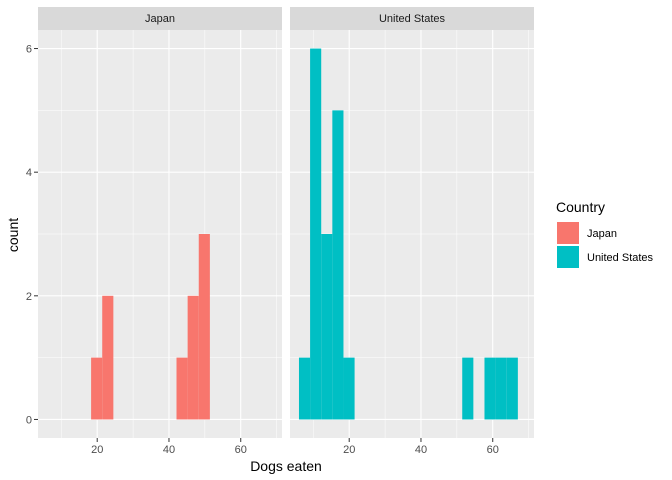 The image size is (672, 480). What do you see at coordinates (29, 297) in the screenshot?
I see `y-tick-label: 2` at bounding box center [29, 297].